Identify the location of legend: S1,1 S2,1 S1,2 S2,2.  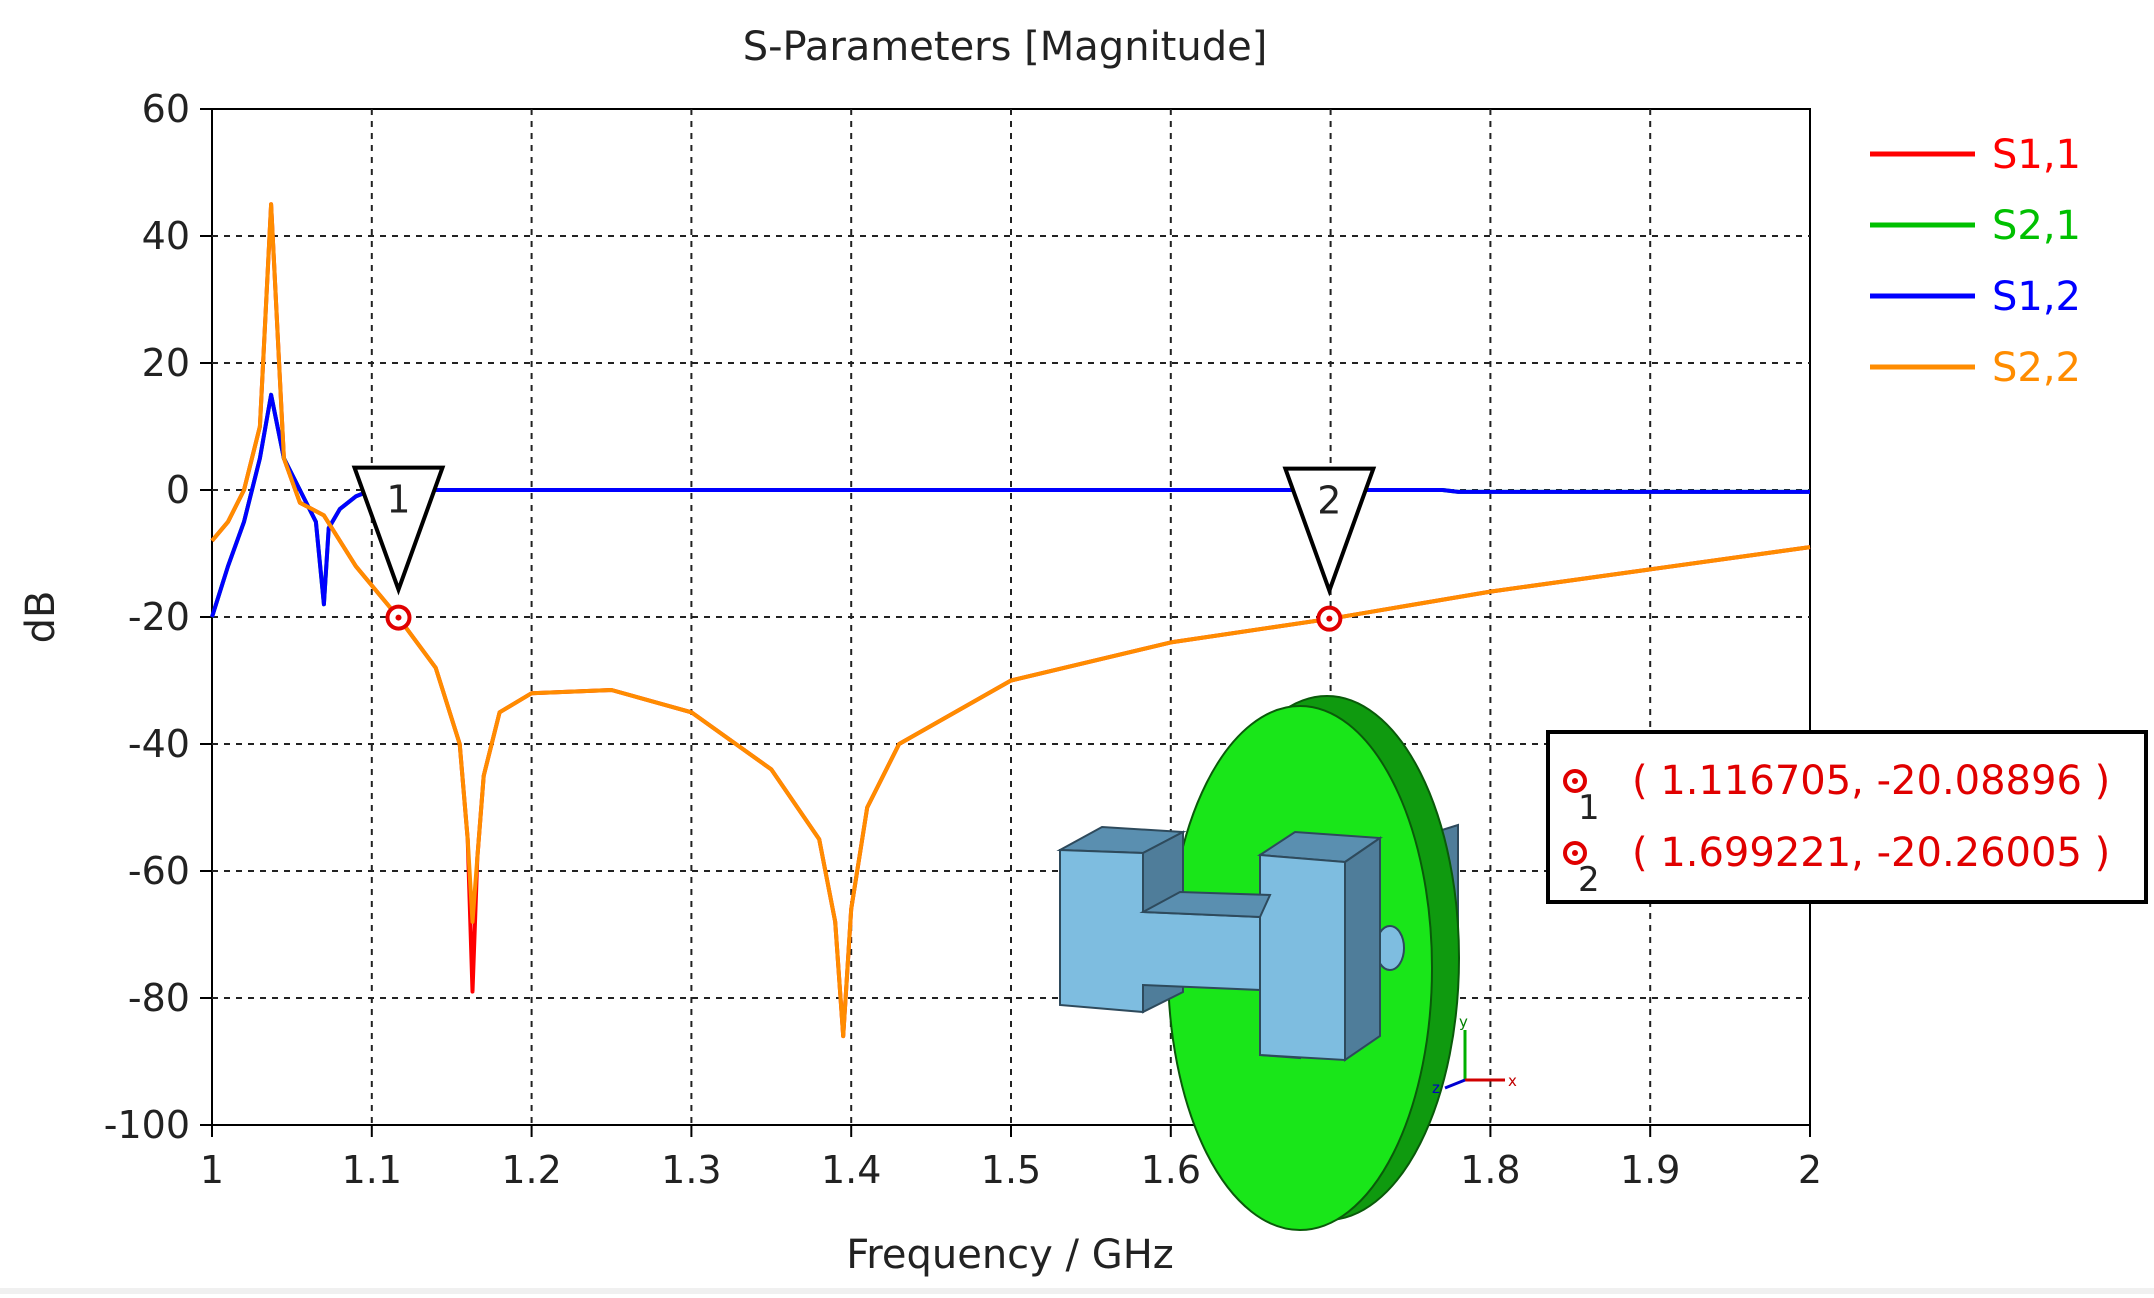
(1975, 261).